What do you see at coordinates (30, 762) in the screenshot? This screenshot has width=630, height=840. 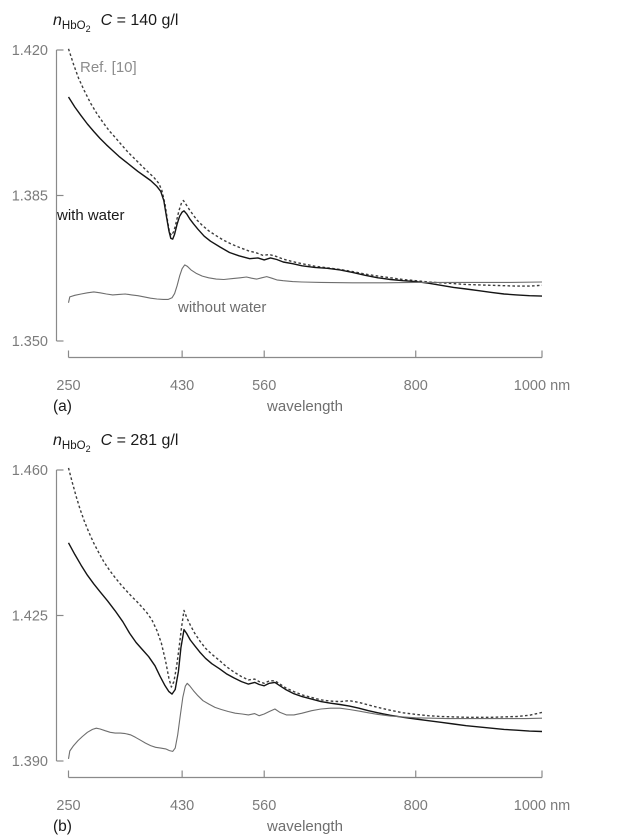 I see `y-tick-label: 1.390` at bounding box center [30, 762].